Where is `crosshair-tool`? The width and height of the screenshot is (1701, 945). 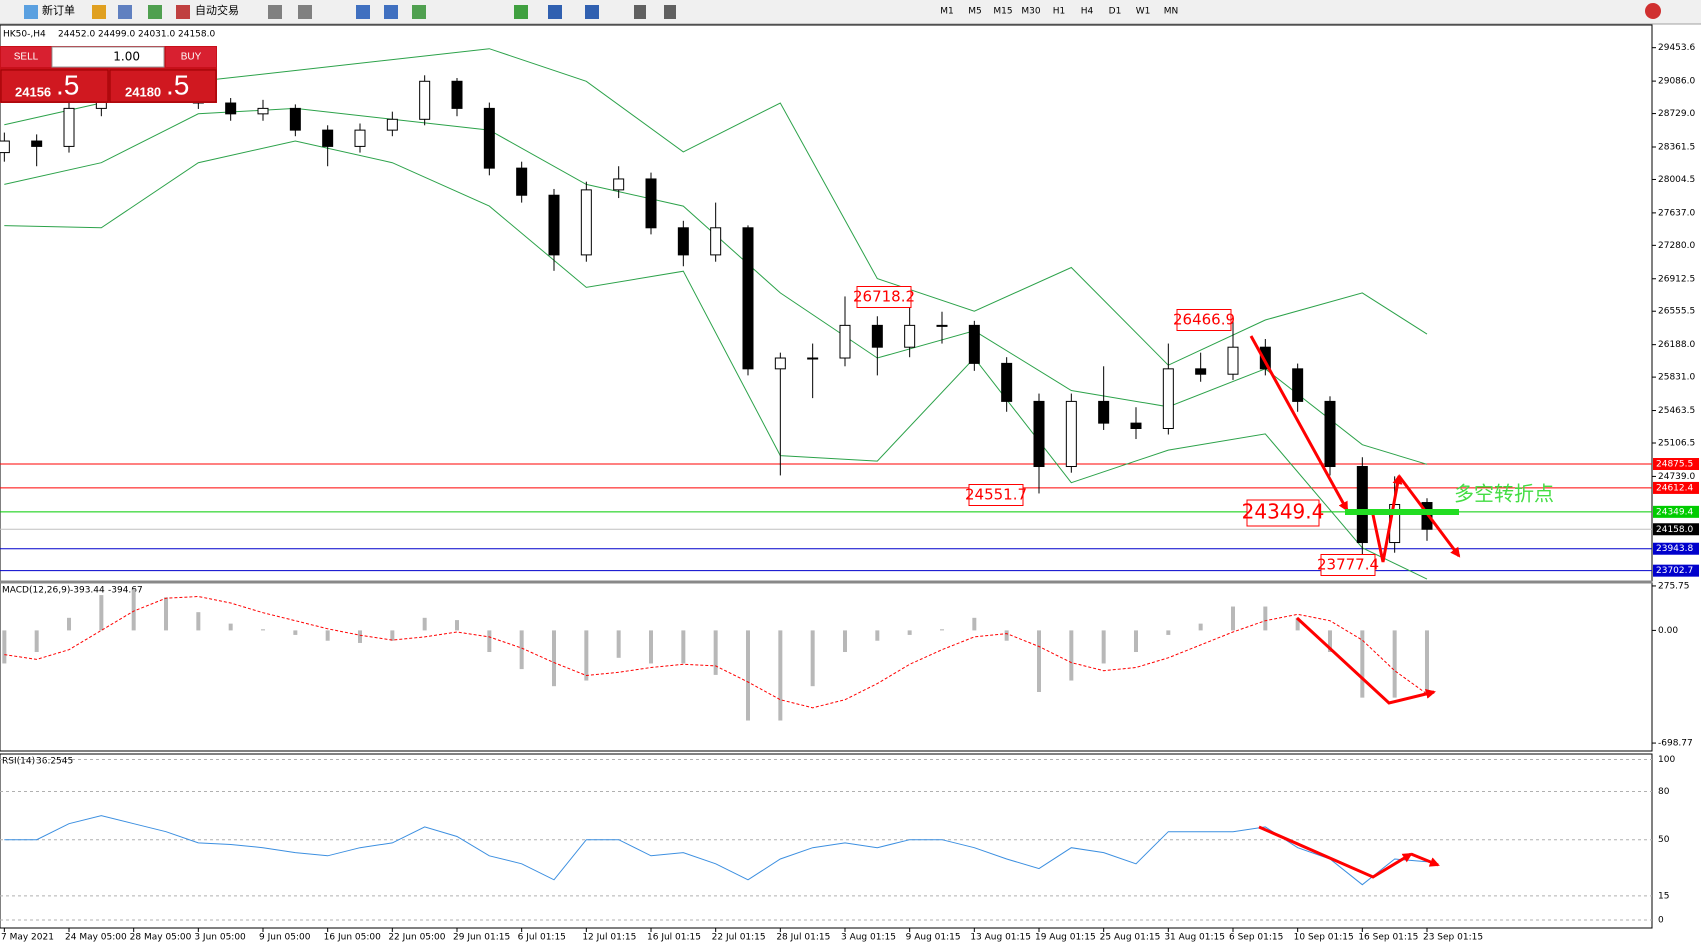 crosshair-tool is located at coordinates (670, 12).